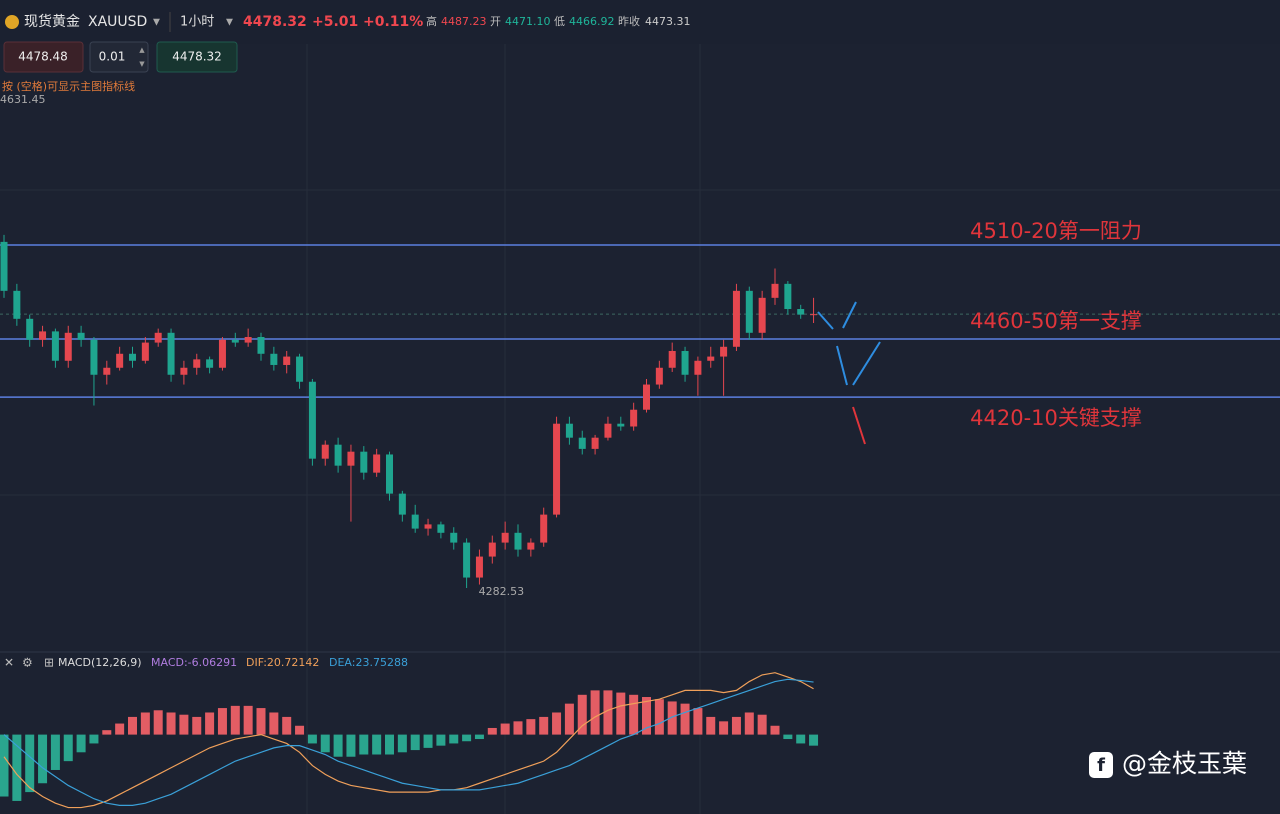  What do you see at coordinates (142, 50) in the screenshot?
I see `spin-up: ▲` at bounding box center [142, 50].